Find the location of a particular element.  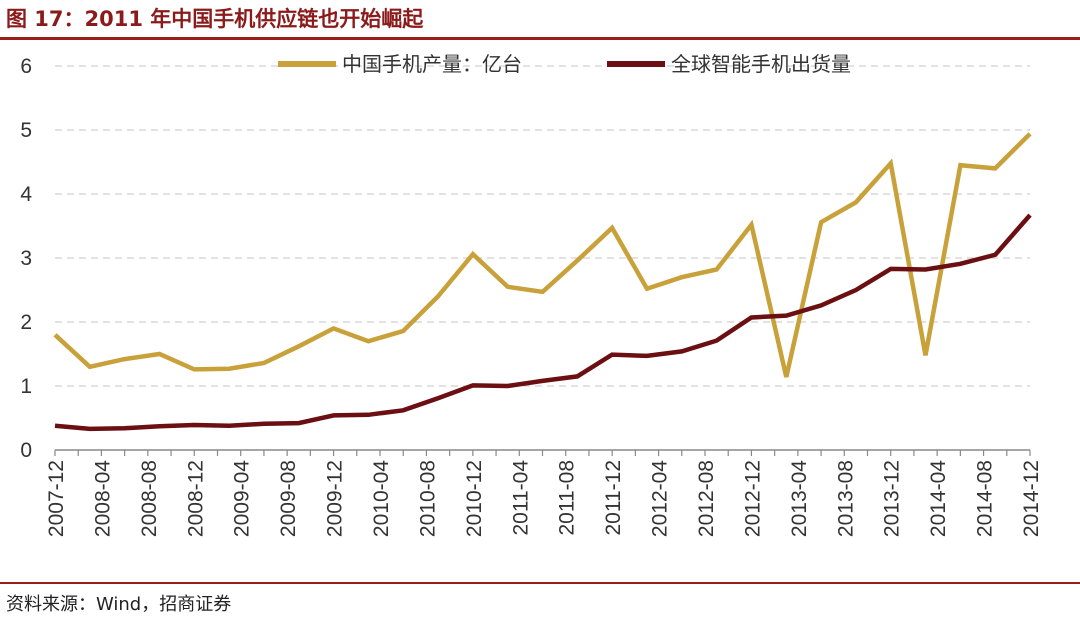

y-tick-label: 4 is located at coordinates (26, 194).